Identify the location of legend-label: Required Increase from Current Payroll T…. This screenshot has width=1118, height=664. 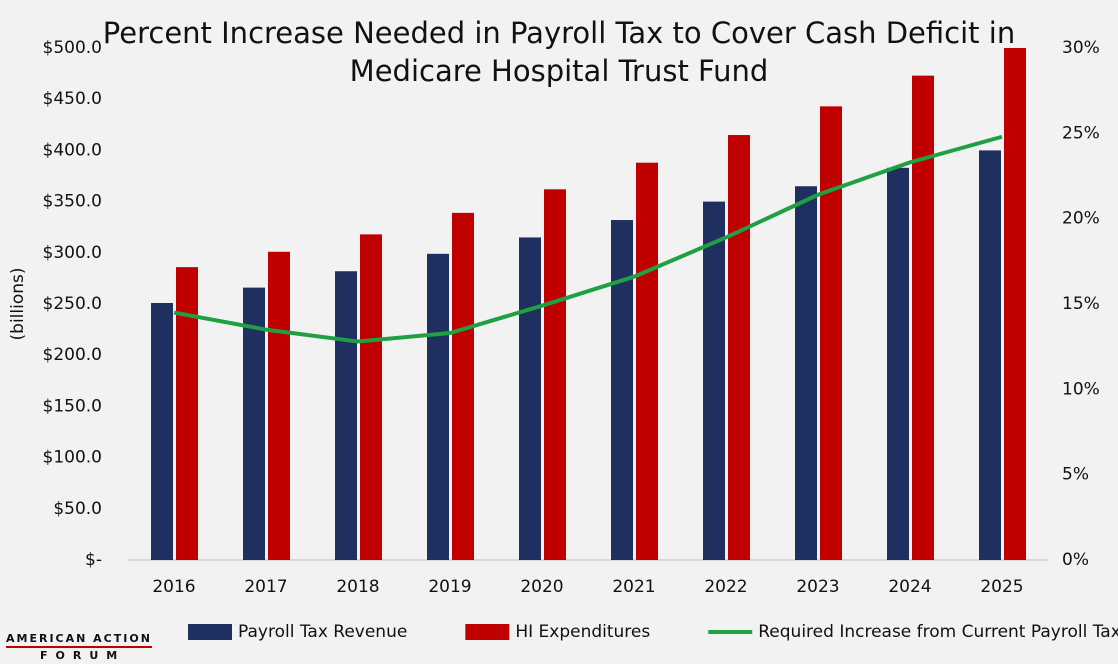
(938, 632).